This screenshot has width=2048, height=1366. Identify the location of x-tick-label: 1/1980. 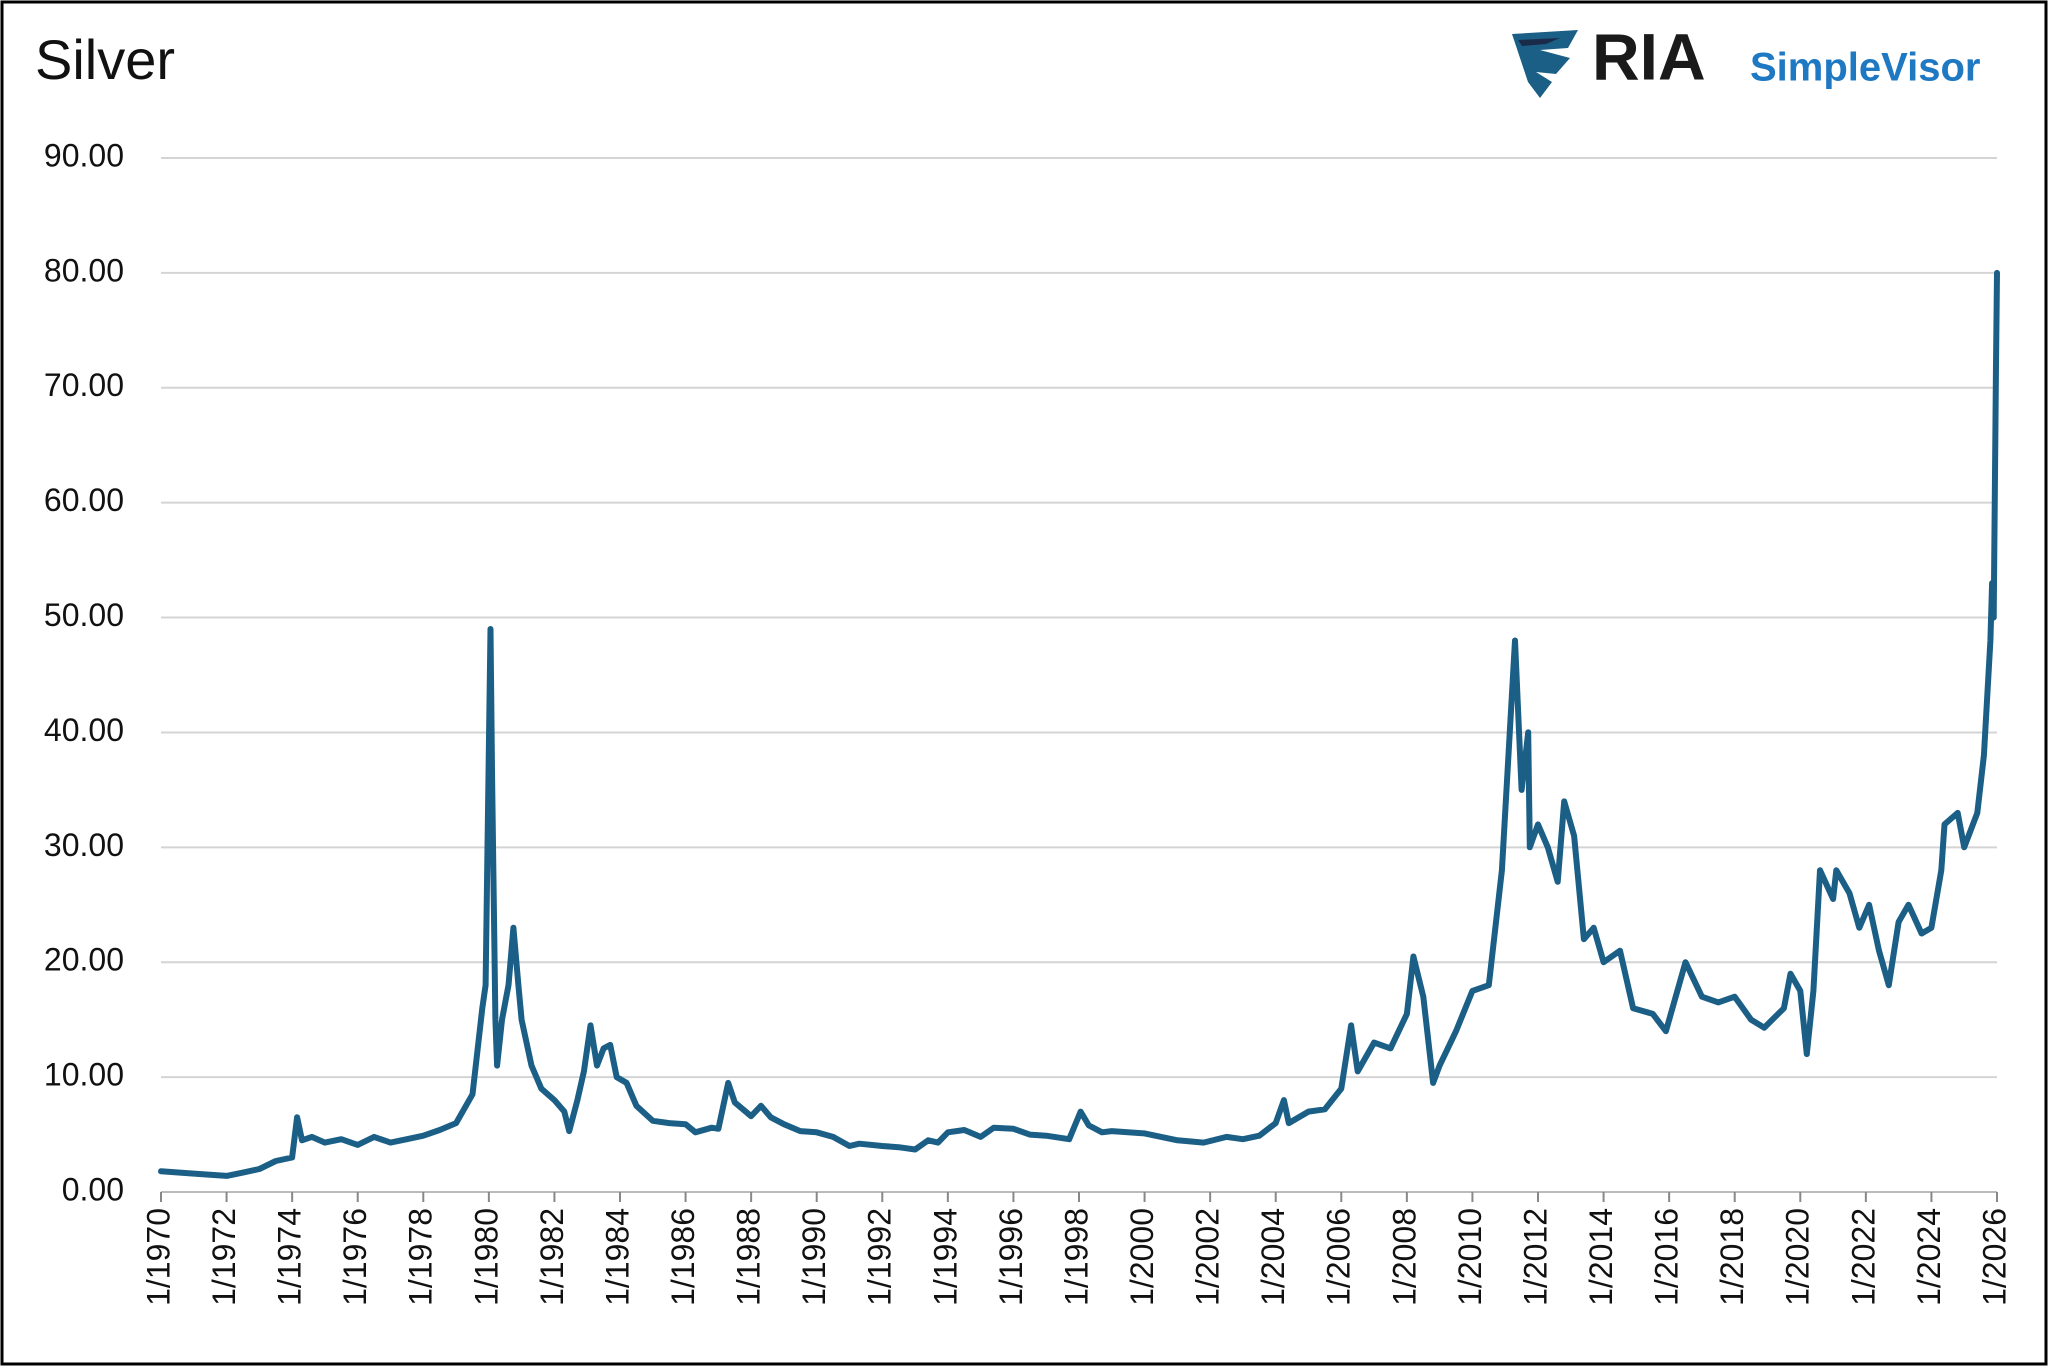
(486, 1257).